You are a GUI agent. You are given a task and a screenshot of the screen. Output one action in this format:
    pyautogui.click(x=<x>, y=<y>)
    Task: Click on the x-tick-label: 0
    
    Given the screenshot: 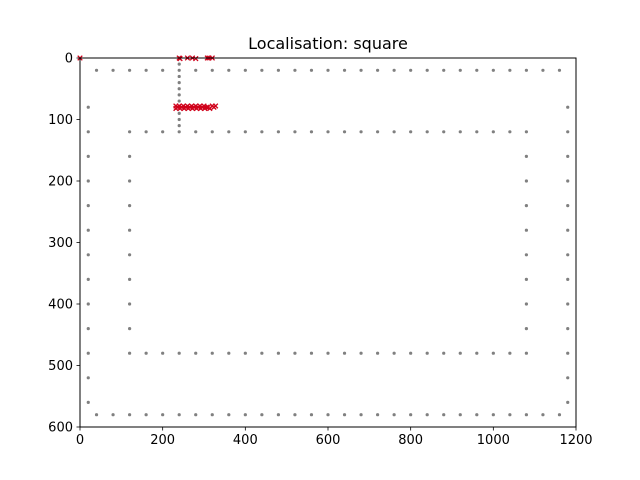 What is the action you would take?
    pyautogui.click(x=80, y=440)
    